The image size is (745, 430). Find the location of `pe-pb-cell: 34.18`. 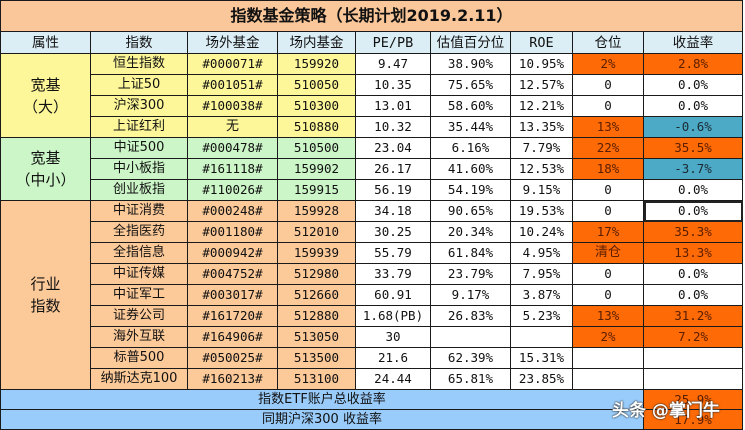

pe-pb-cell: 34.18 is located at coordinates (393, 211).